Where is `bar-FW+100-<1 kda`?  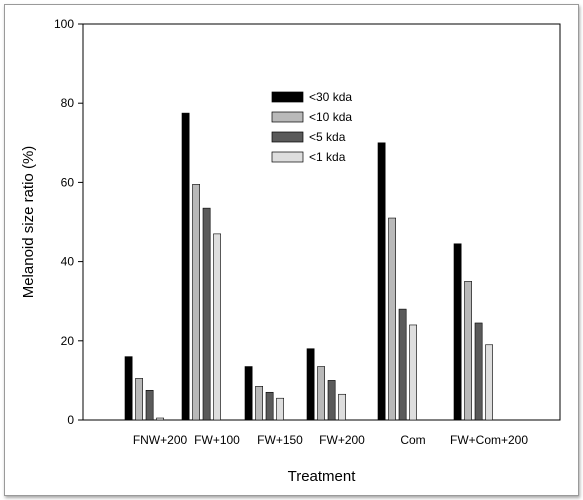
bar-FW+100-<1 kda is located at coordinates (217, 327).